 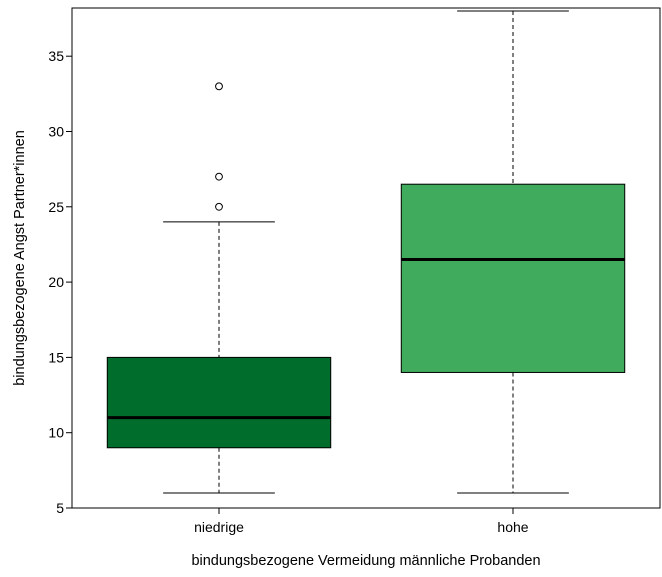 I want to click on y-axis: 5 10 15 20 25 30 35, so click(x=60, y=282).